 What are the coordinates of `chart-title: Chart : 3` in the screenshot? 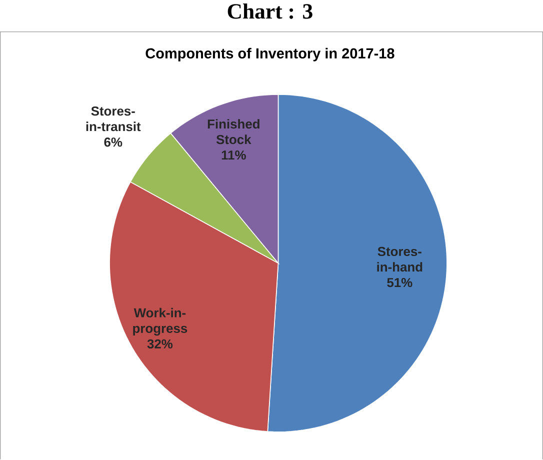 It's located at (270, 12).